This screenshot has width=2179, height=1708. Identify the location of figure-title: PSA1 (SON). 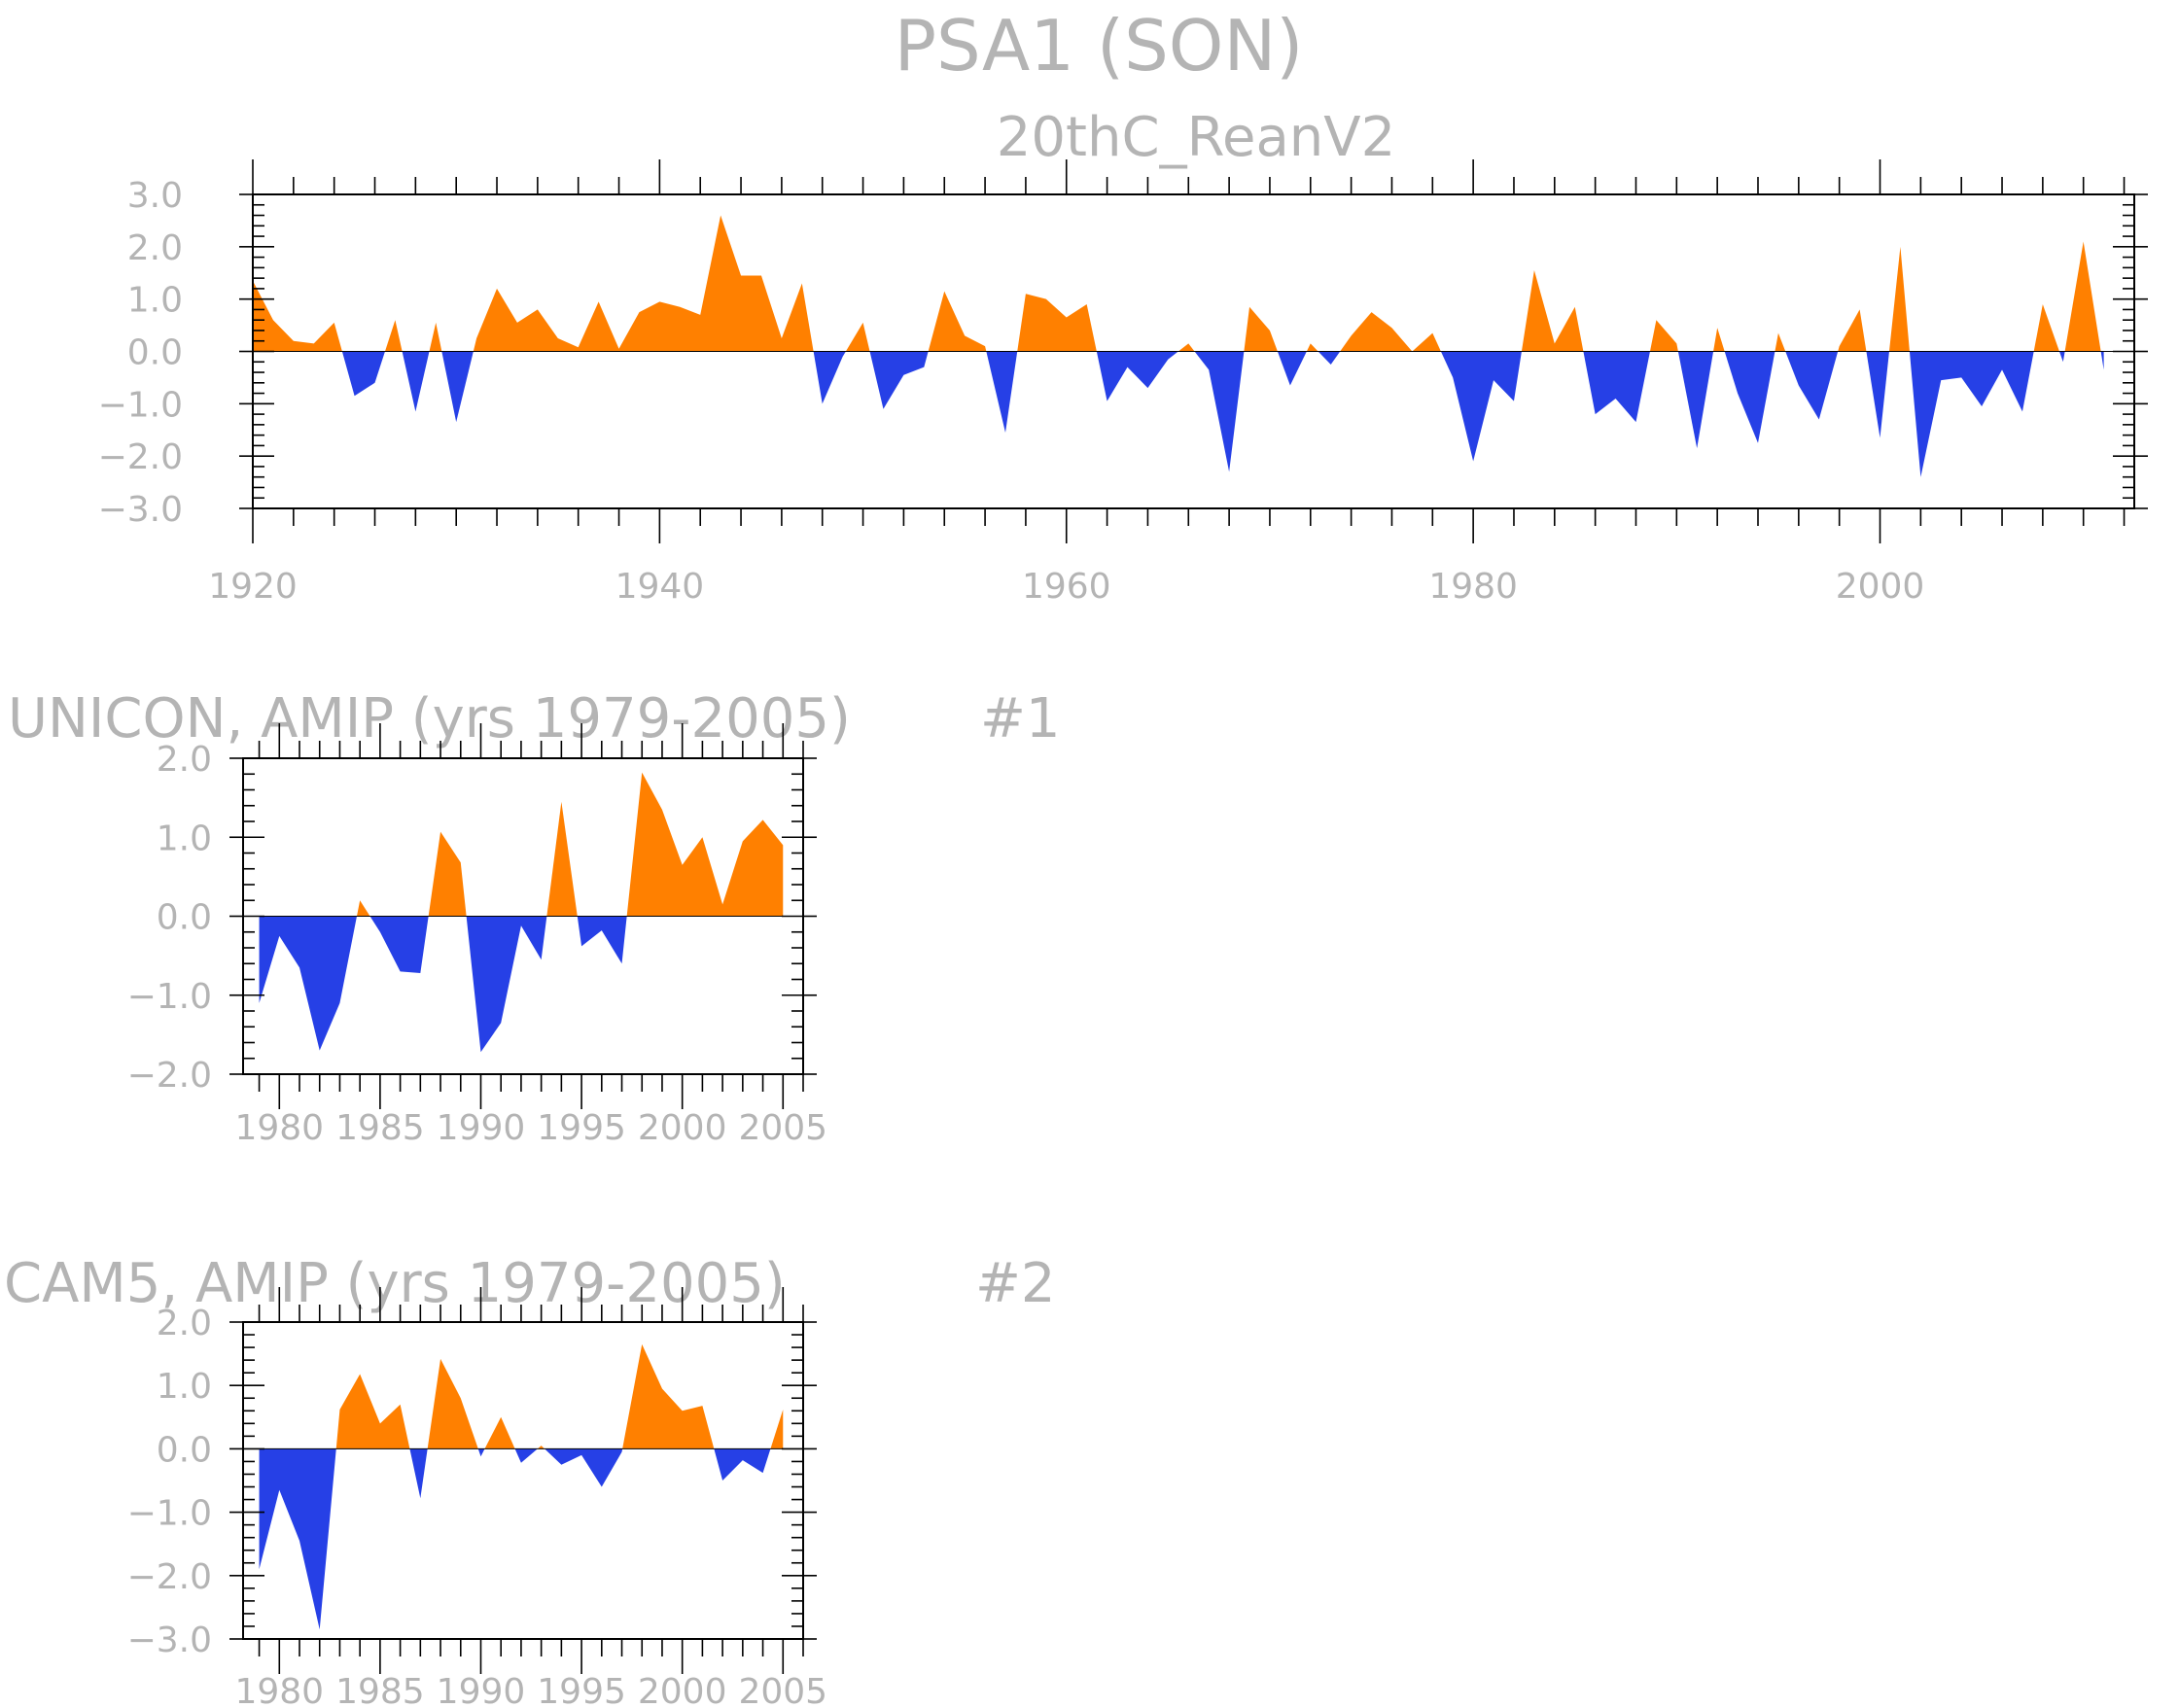
(1099, 46).